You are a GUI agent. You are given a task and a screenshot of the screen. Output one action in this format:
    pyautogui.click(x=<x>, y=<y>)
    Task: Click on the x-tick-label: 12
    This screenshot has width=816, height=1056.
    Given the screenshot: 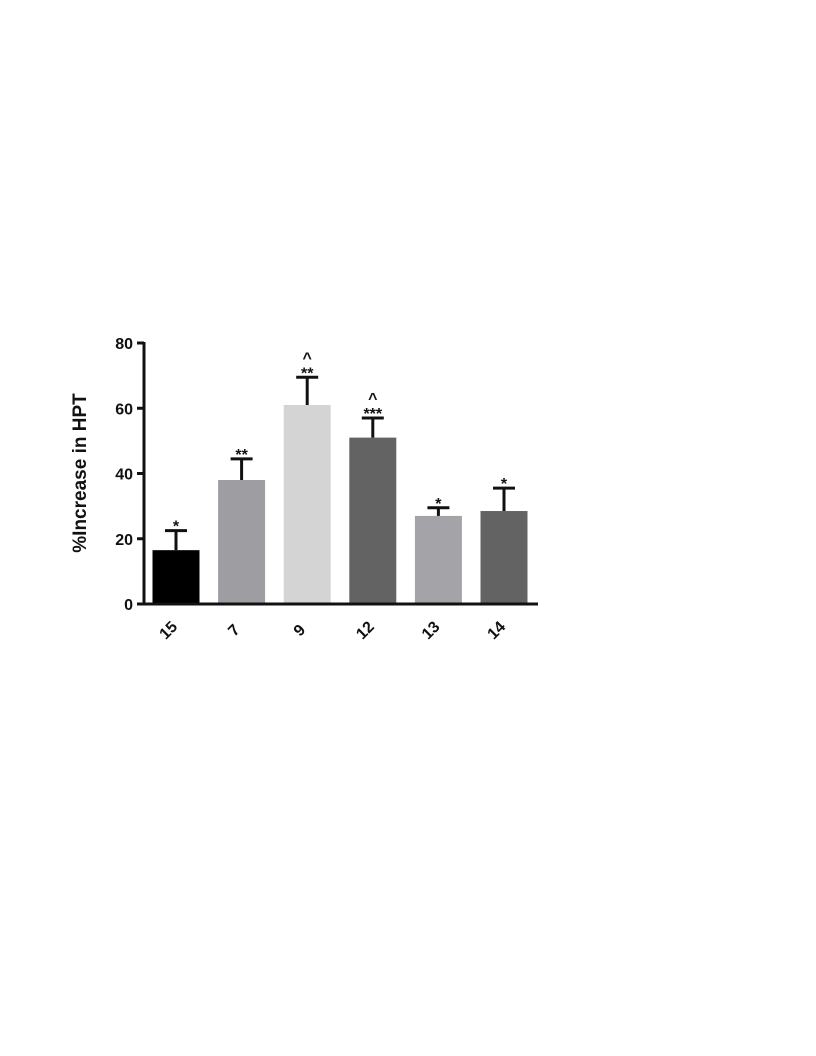 What is the action you would take?
    pyautogui.click(x=365, y=630)
    